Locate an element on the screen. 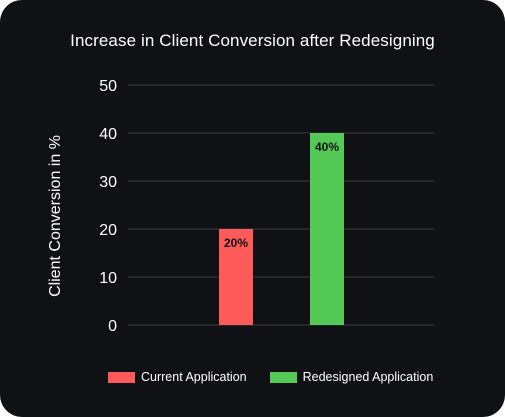 This screenshot has height=417, width=505. y-axis-label: Client Conversion in % is located at coordinates (55, 216).